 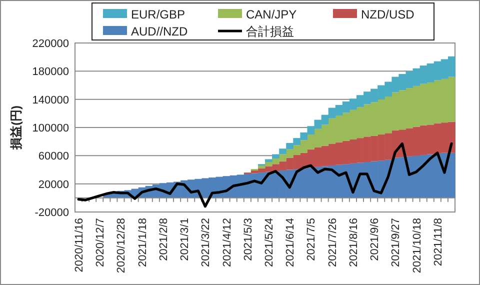 What do you see at coordinates (312, 239) in the screenshot?
I see `x-tick-label: 2021/7/5` at bounding box center [312, 239].